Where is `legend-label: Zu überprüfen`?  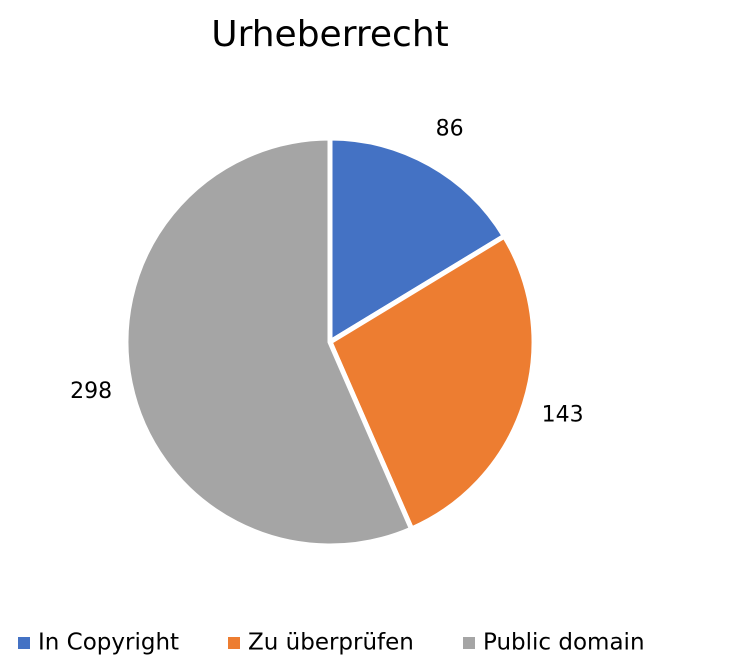
legend-label: Zu überprüfen is located at coordinates (331, 643).